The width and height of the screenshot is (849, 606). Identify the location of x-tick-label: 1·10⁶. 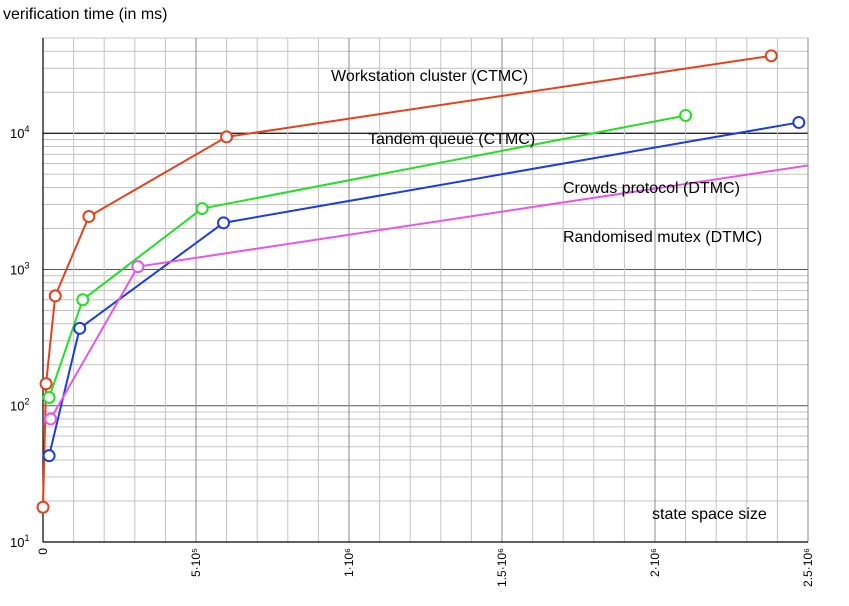
(349, 562).